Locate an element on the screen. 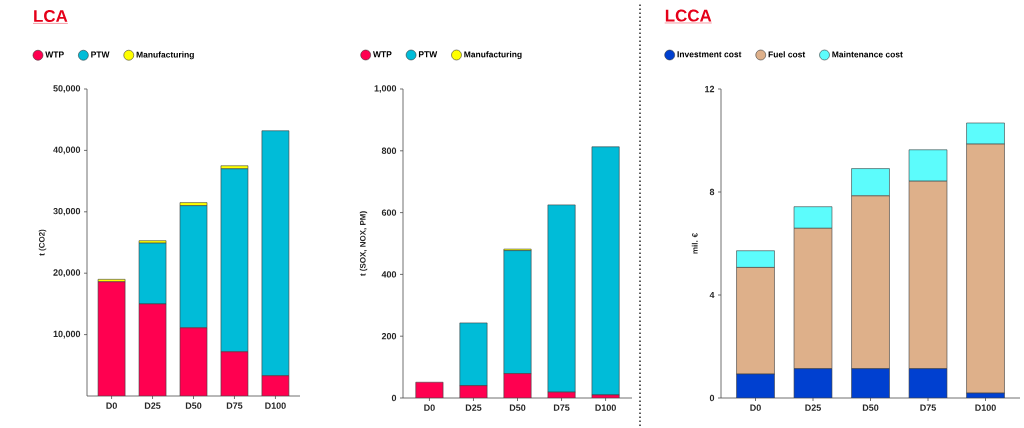 The image size is (1024, 428). y-tick-label: 12 is located at coordinates (710, 89).